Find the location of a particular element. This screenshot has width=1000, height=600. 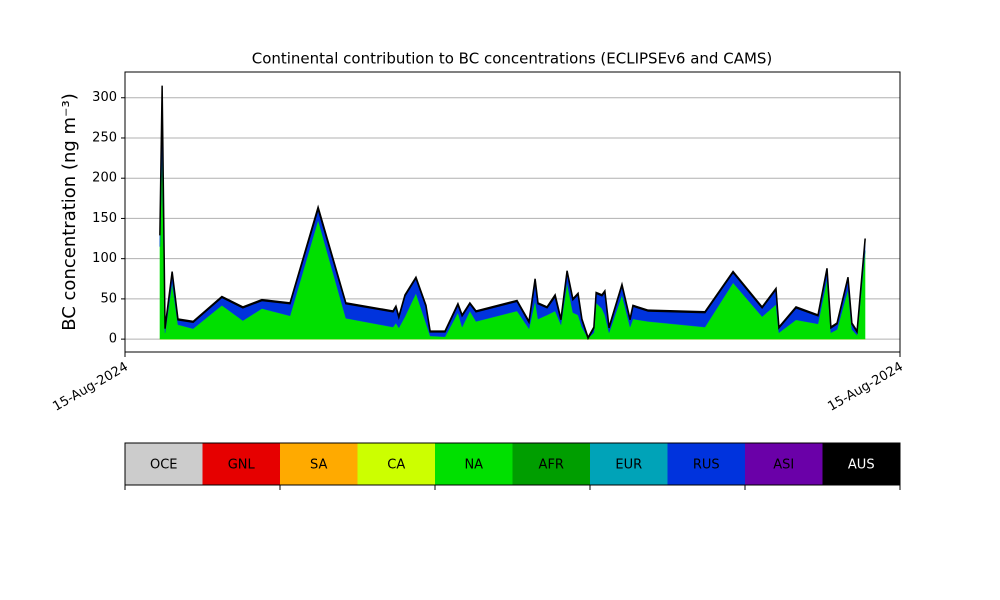

y-tick-label: 150 is located at coordinates (104, 218).